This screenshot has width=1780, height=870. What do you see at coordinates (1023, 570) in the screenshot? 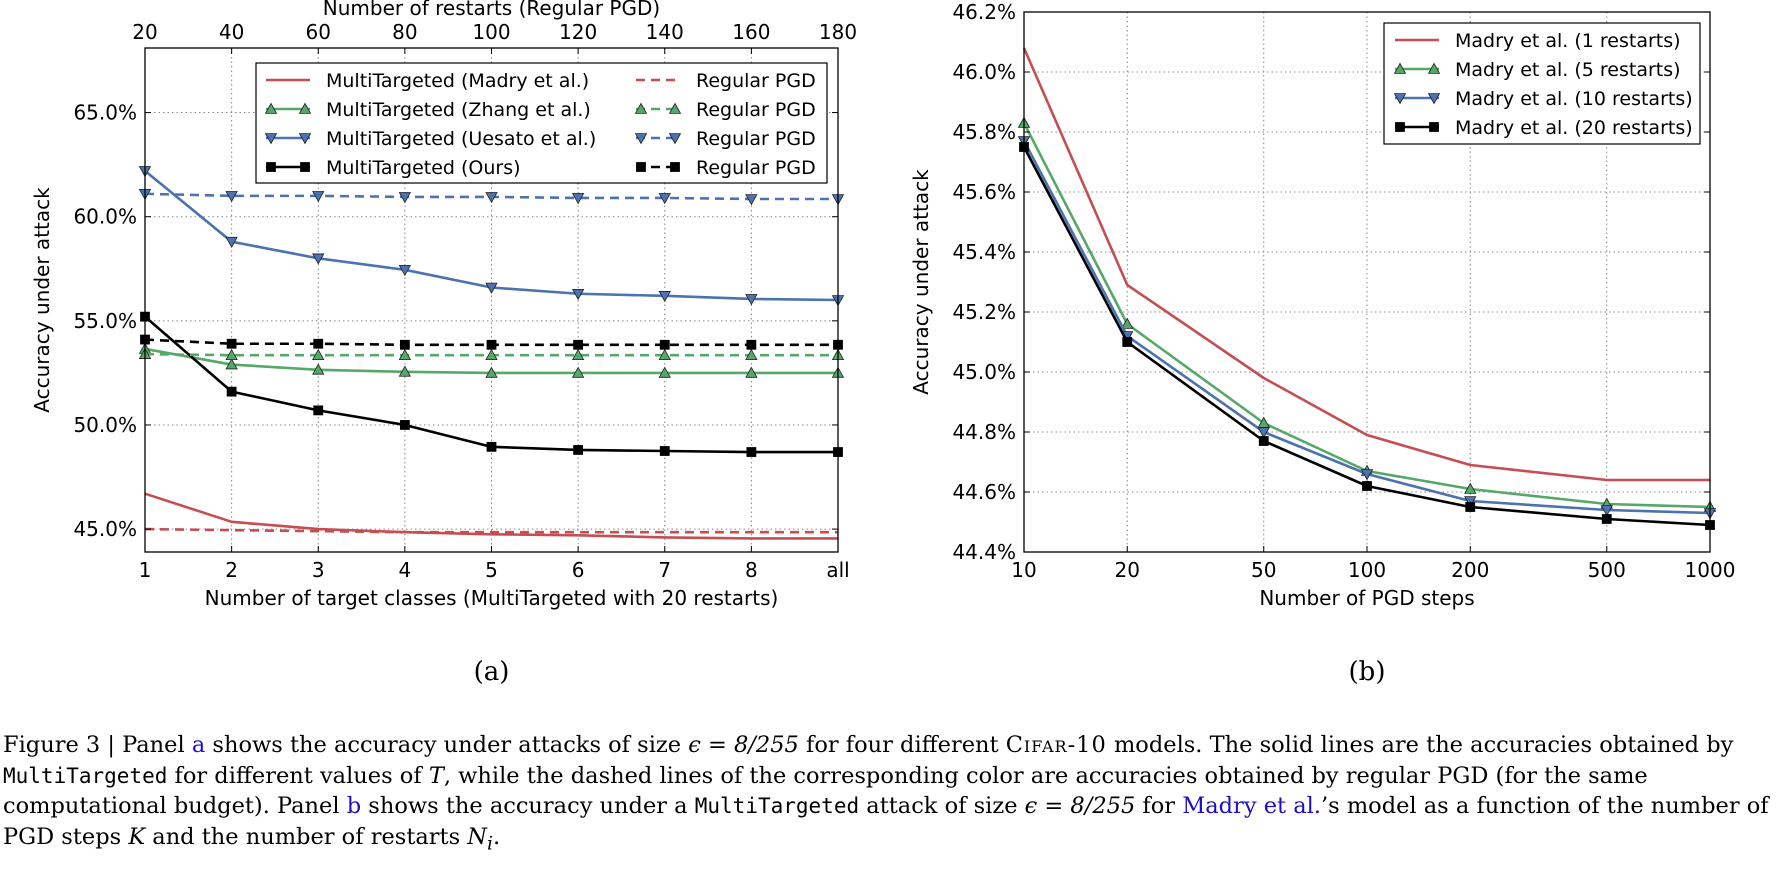
I see `x-tick-label: 10` at bounding box center [1023, 570].